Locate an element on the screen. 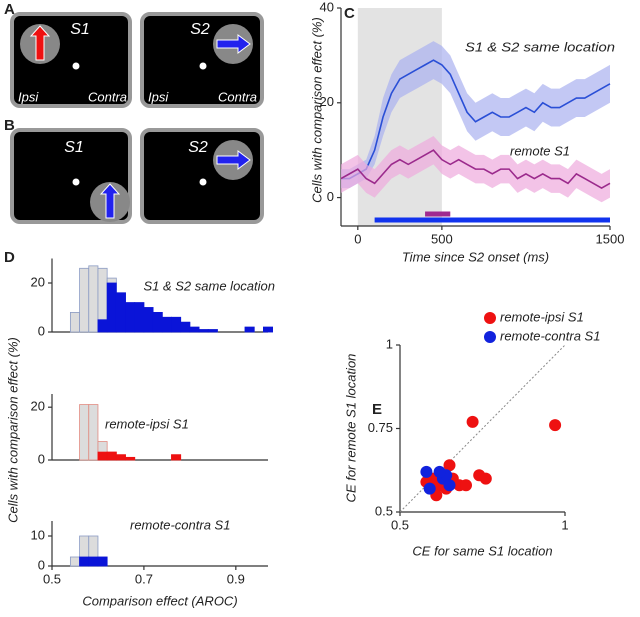 Image resolution: width=640 pixels, height=617 pixels. error-band is located at coordinates (475, 115).